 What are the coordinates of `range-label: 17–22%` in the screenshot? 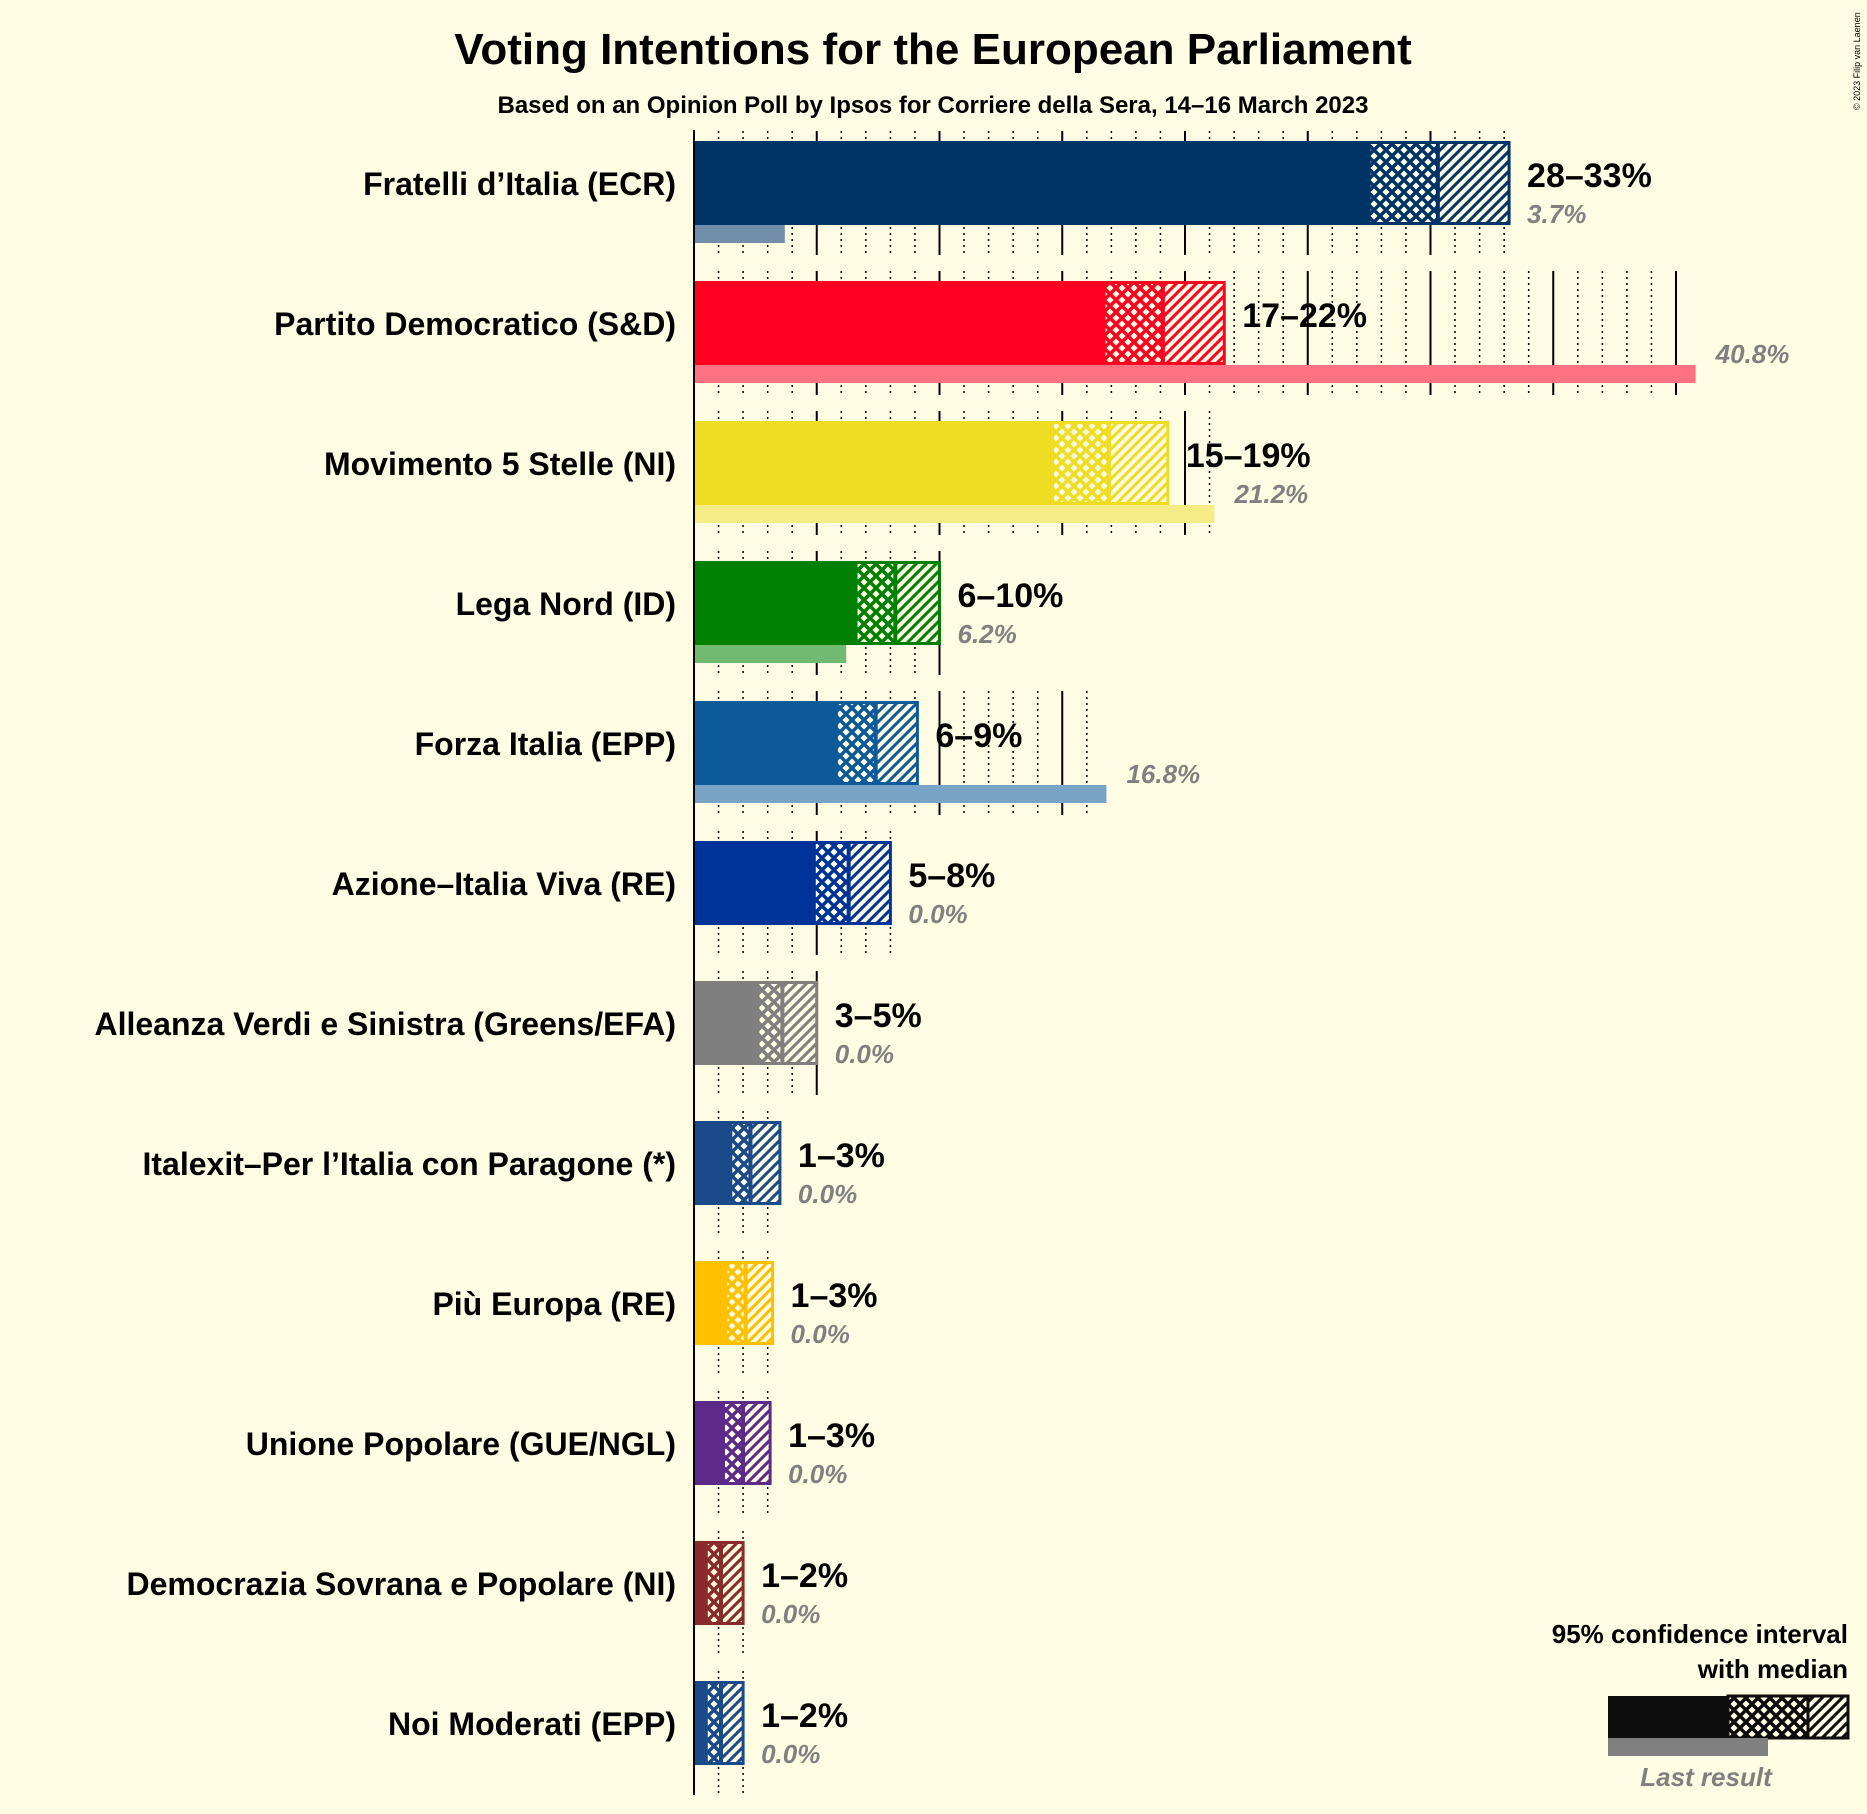 It's located at (1304, 316).